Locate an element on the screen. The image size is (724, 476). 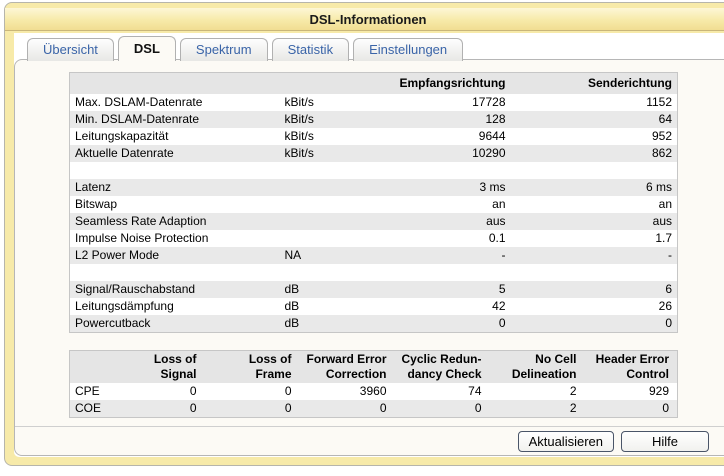
cpe-no-cell-delineation: 2 is located at coordinates (573, 391).